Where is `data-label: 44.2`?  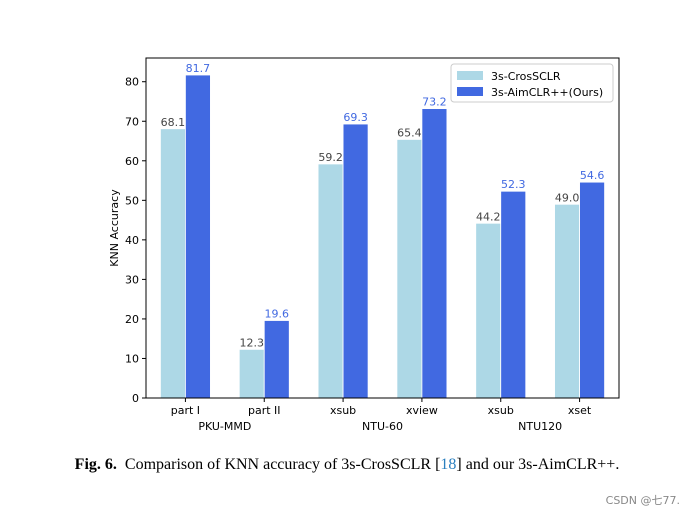 data-label: 44.2 is located at coordinates (488, 216).